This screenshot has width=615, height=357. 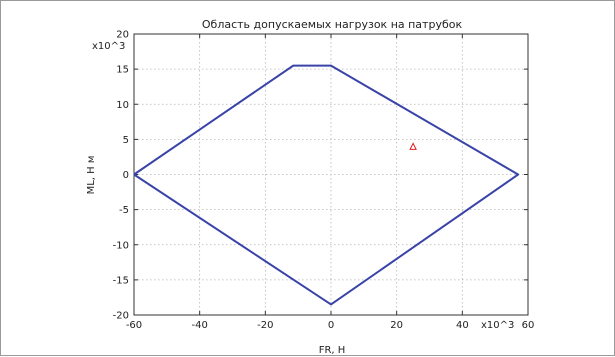 I want to click on y-tick-label: -10, so click(x=121, y=245).